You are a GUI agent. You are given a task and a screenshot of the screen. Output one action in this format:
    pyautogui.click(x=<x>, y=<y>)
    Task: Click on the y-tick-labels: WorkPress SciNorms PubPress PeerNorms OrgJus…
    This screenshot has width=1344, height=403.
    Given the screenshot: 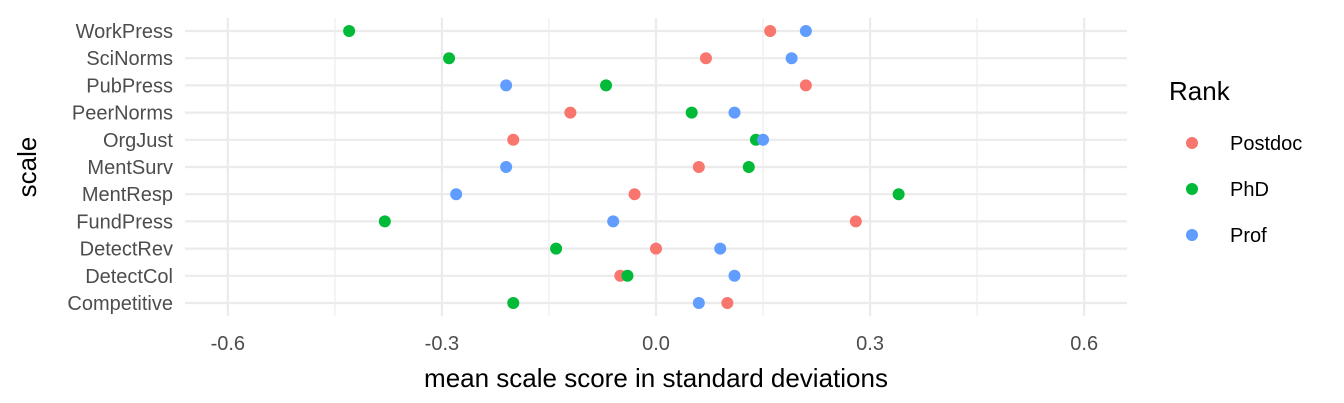 What is the action you would take?
    pyautogui.click(x=120, y=168)
    